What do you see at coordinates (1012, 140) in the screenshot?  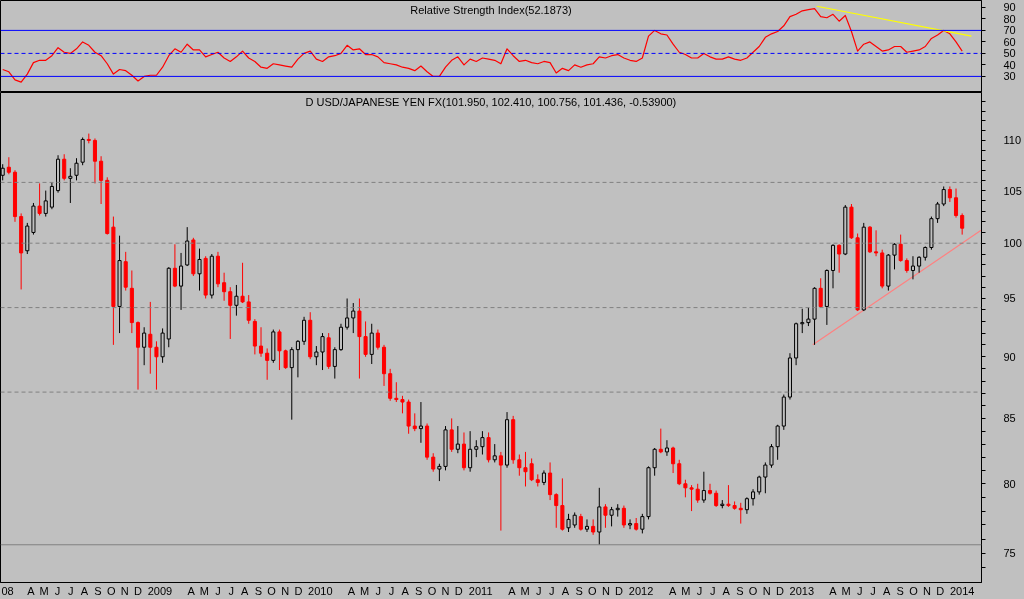 I see `y-tick-label: 110` at bounding box center [1012, 140].